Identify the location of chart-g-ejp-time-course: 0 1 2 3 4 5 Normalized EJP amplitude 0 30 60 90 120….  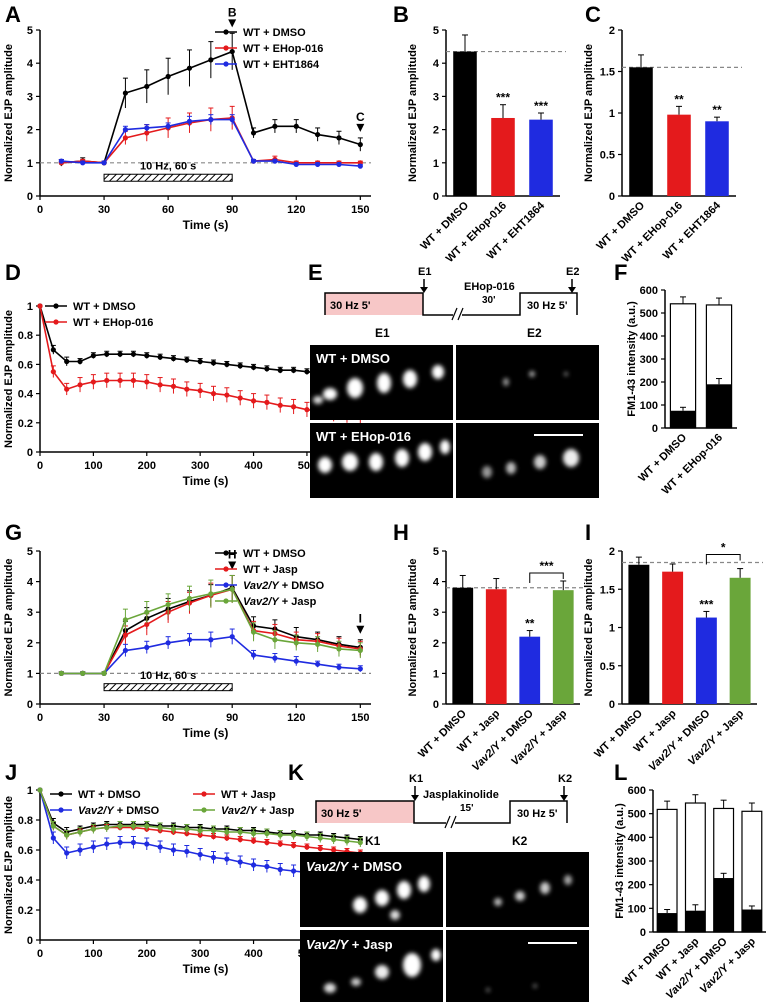
(187, 643).